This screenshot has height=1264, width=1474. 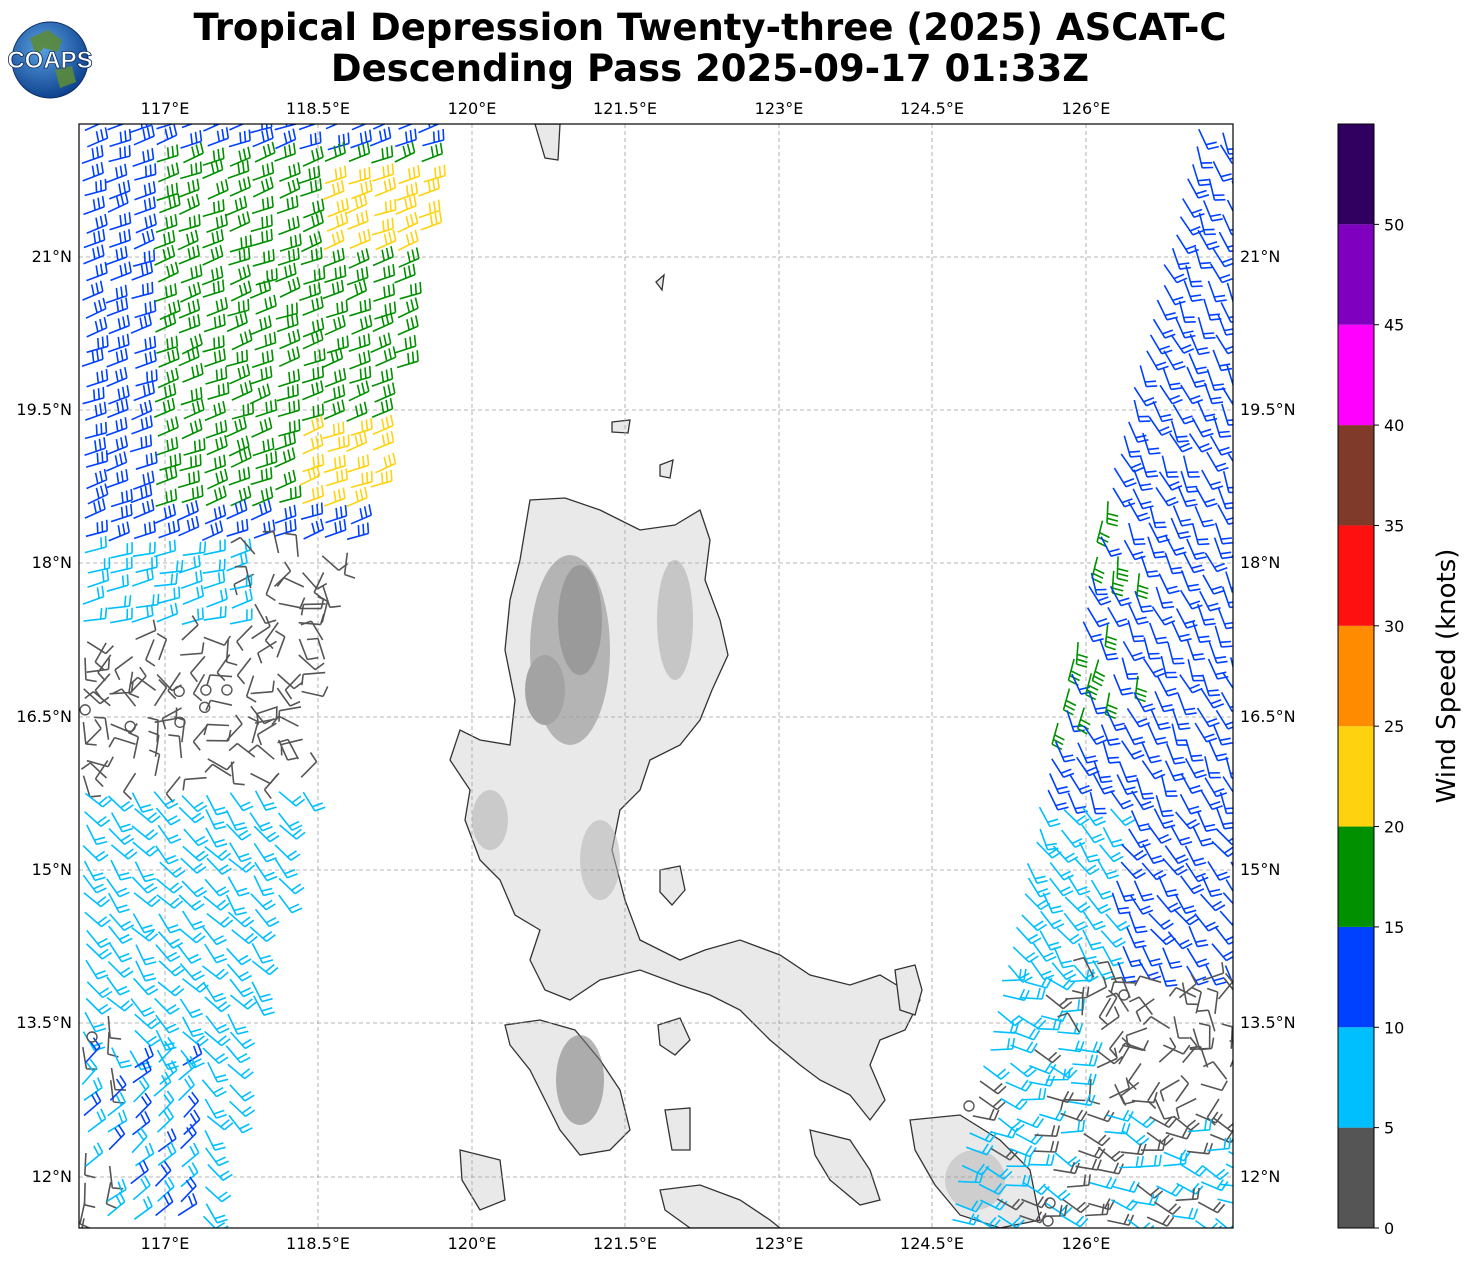 What do you see at coordinates (1268, 716) in the screenshot?
I see `lat-label: 16.5°N` at bounding box center [1268, 716].